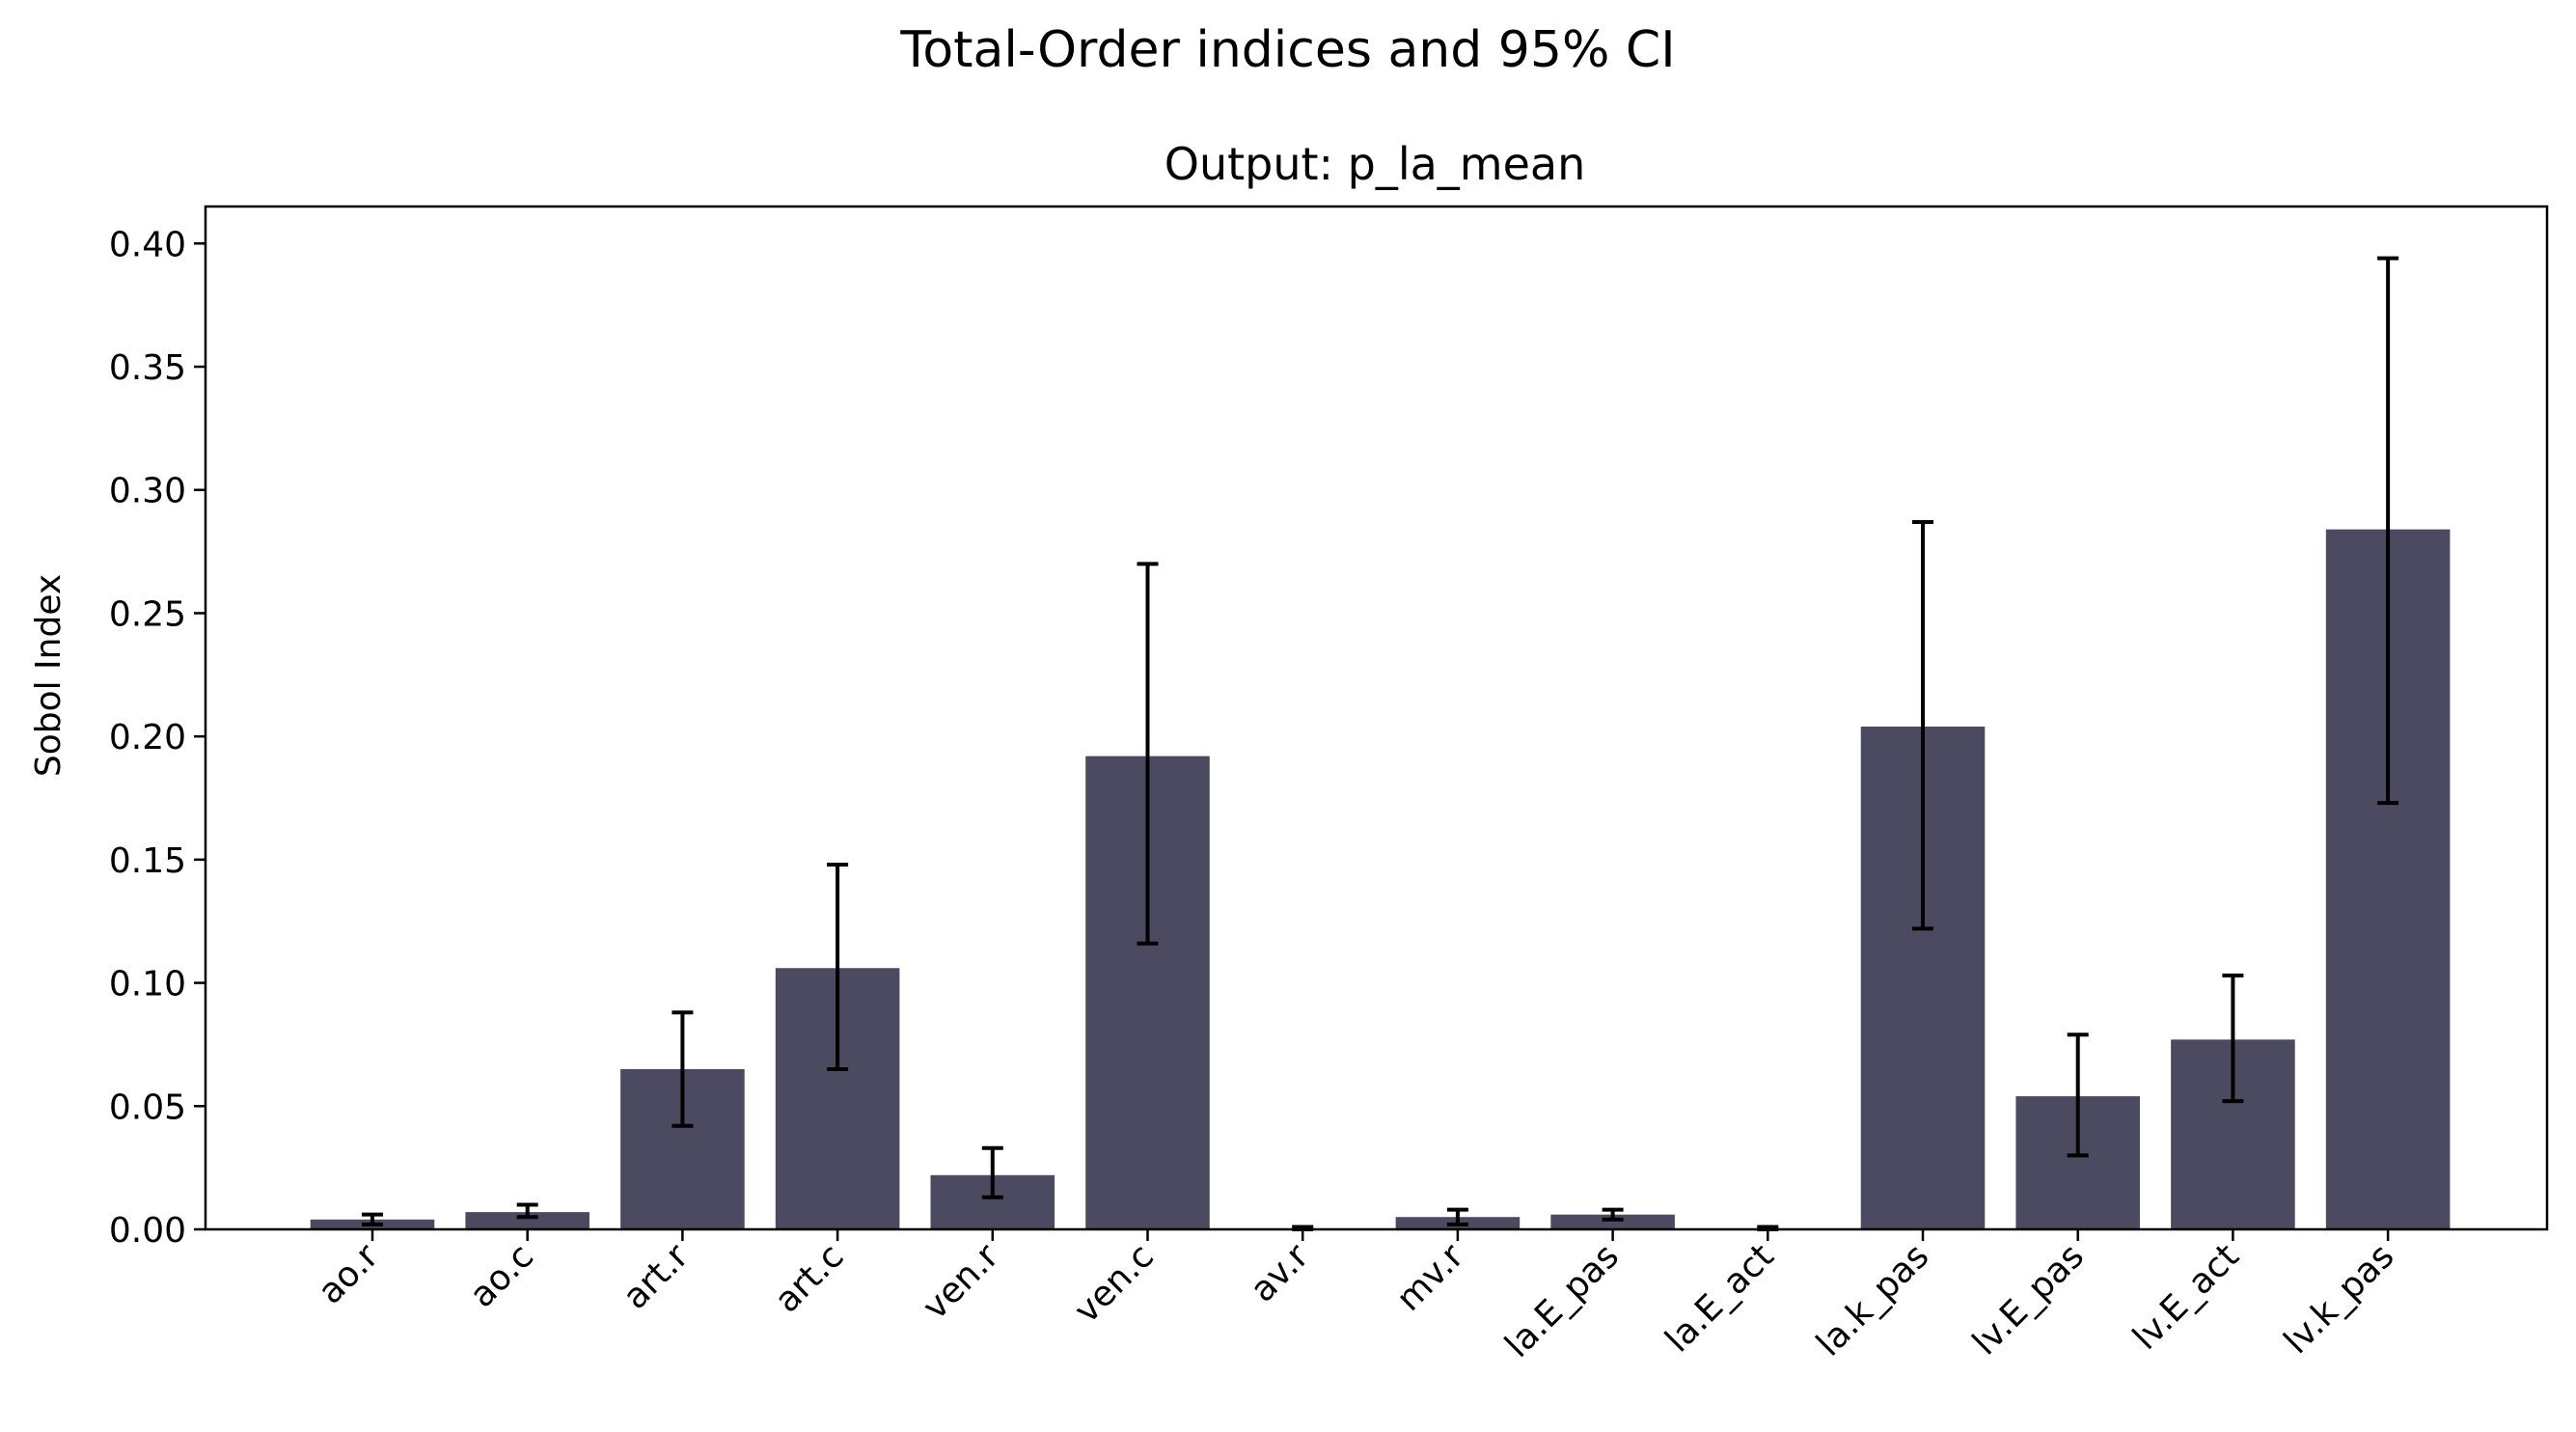  Describe the element at coordinates (148, 861) in the screenshot. I see `y-tick-label: 0.15` at that location.